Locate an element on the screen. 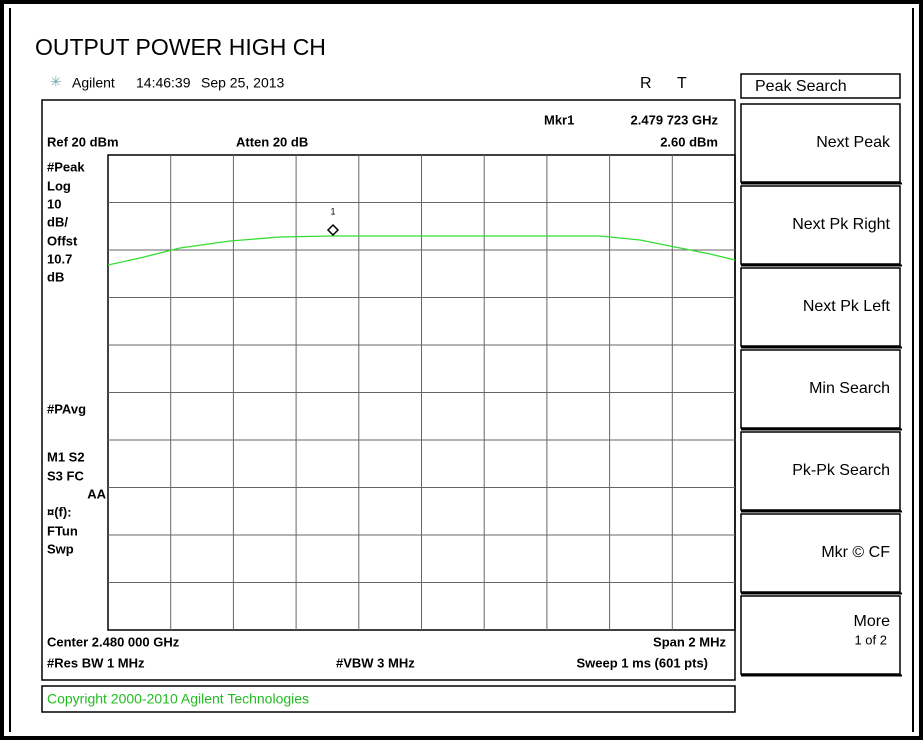  brand: Agilent is located at coordinates (93, 83).